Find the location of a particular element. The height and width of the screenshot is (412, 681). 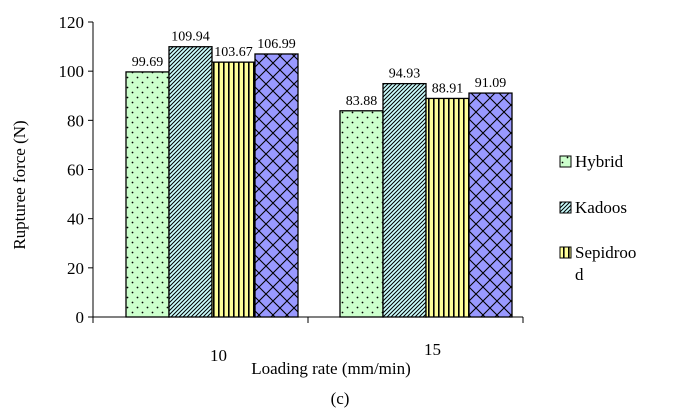

data-label: 99.69 is located at coordinates (148, 62).